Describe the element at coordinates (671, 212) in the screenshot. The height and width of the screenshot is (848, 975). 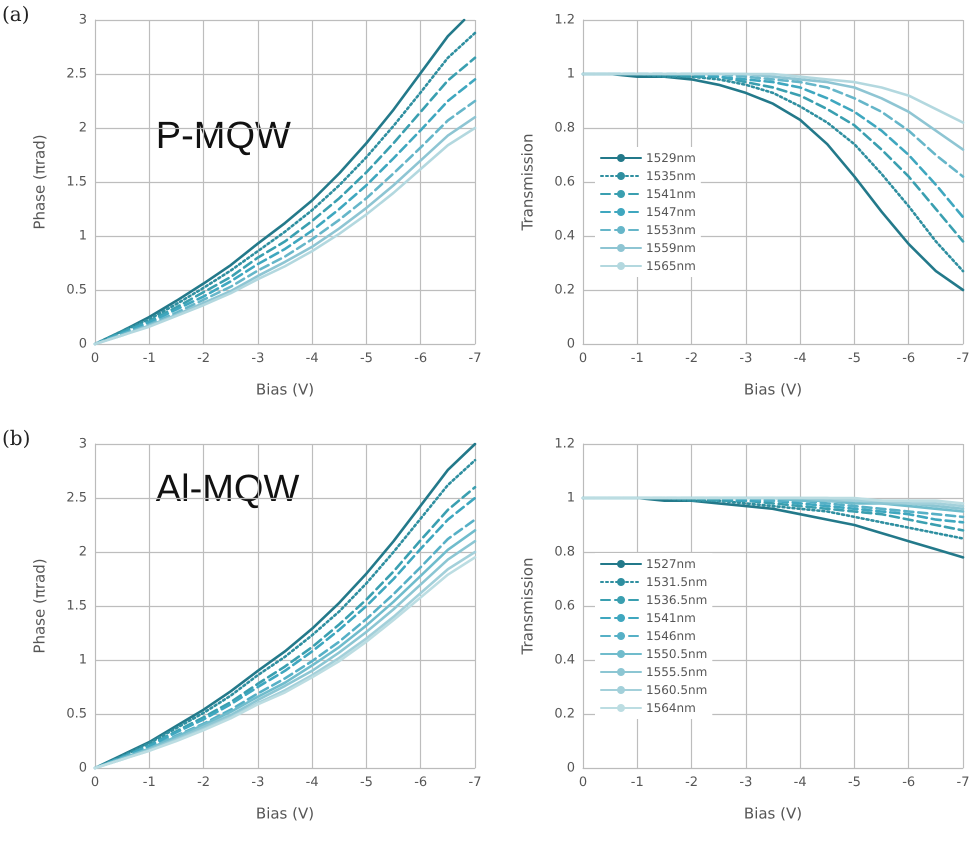
I see `legend-label: 1547nm` at that location.